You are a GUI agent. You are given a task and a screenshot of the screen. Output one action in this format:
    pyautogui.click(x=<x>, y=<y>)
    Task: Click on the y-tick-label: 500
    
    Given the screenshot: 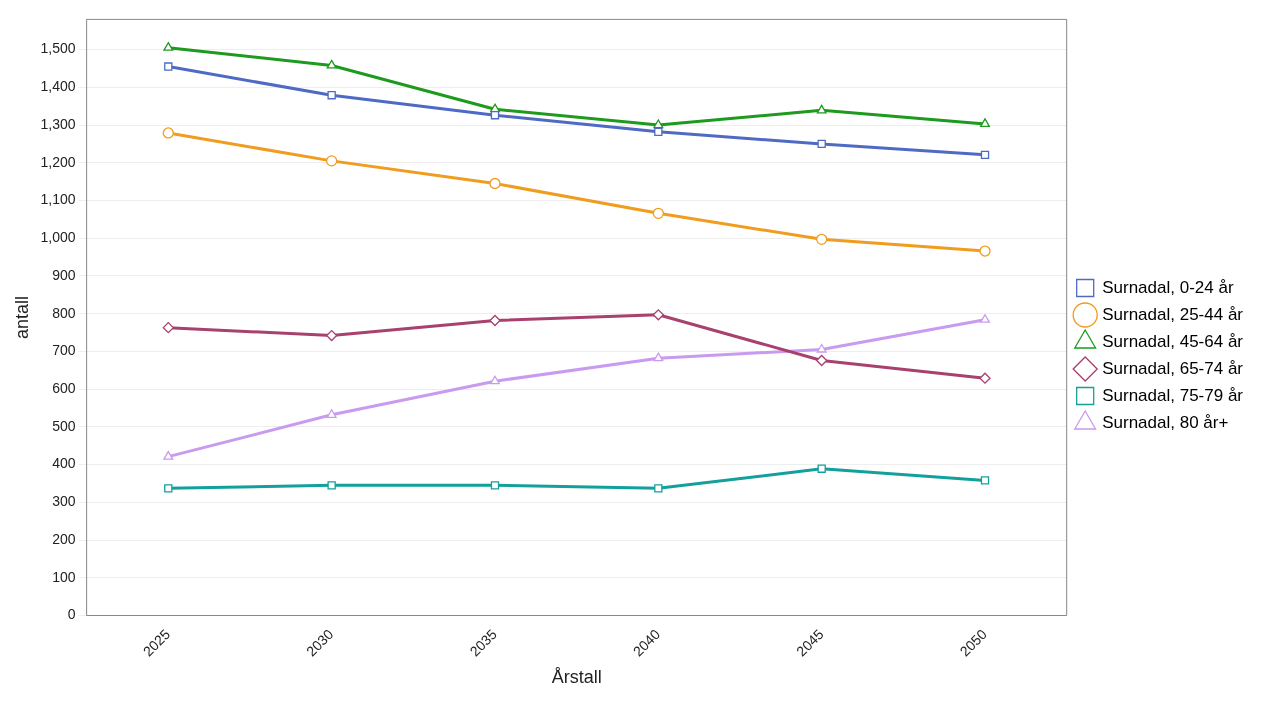 What is the action you would take?
    pyautogui.click(x=64, y=425)
    